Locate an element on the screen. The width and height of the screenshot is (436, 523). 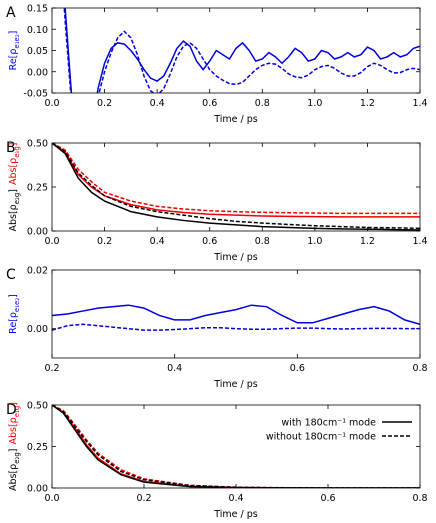
y-tick-label: 0.10 is located at coordinates (37, 30).